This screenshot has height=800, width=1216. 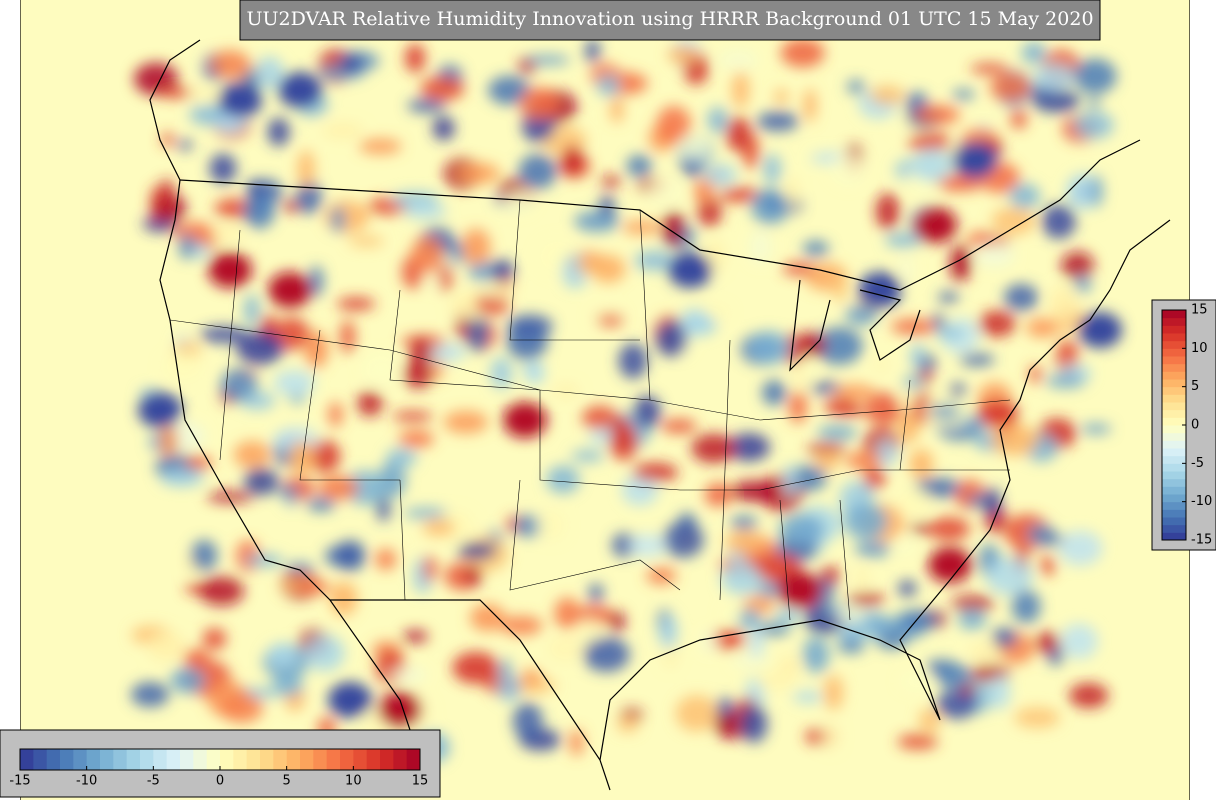 What do you see at coordinates (1195, 386) in the screenshot?
I see `colorbar-tick-label: 5` at bounding box center [1195, 386].